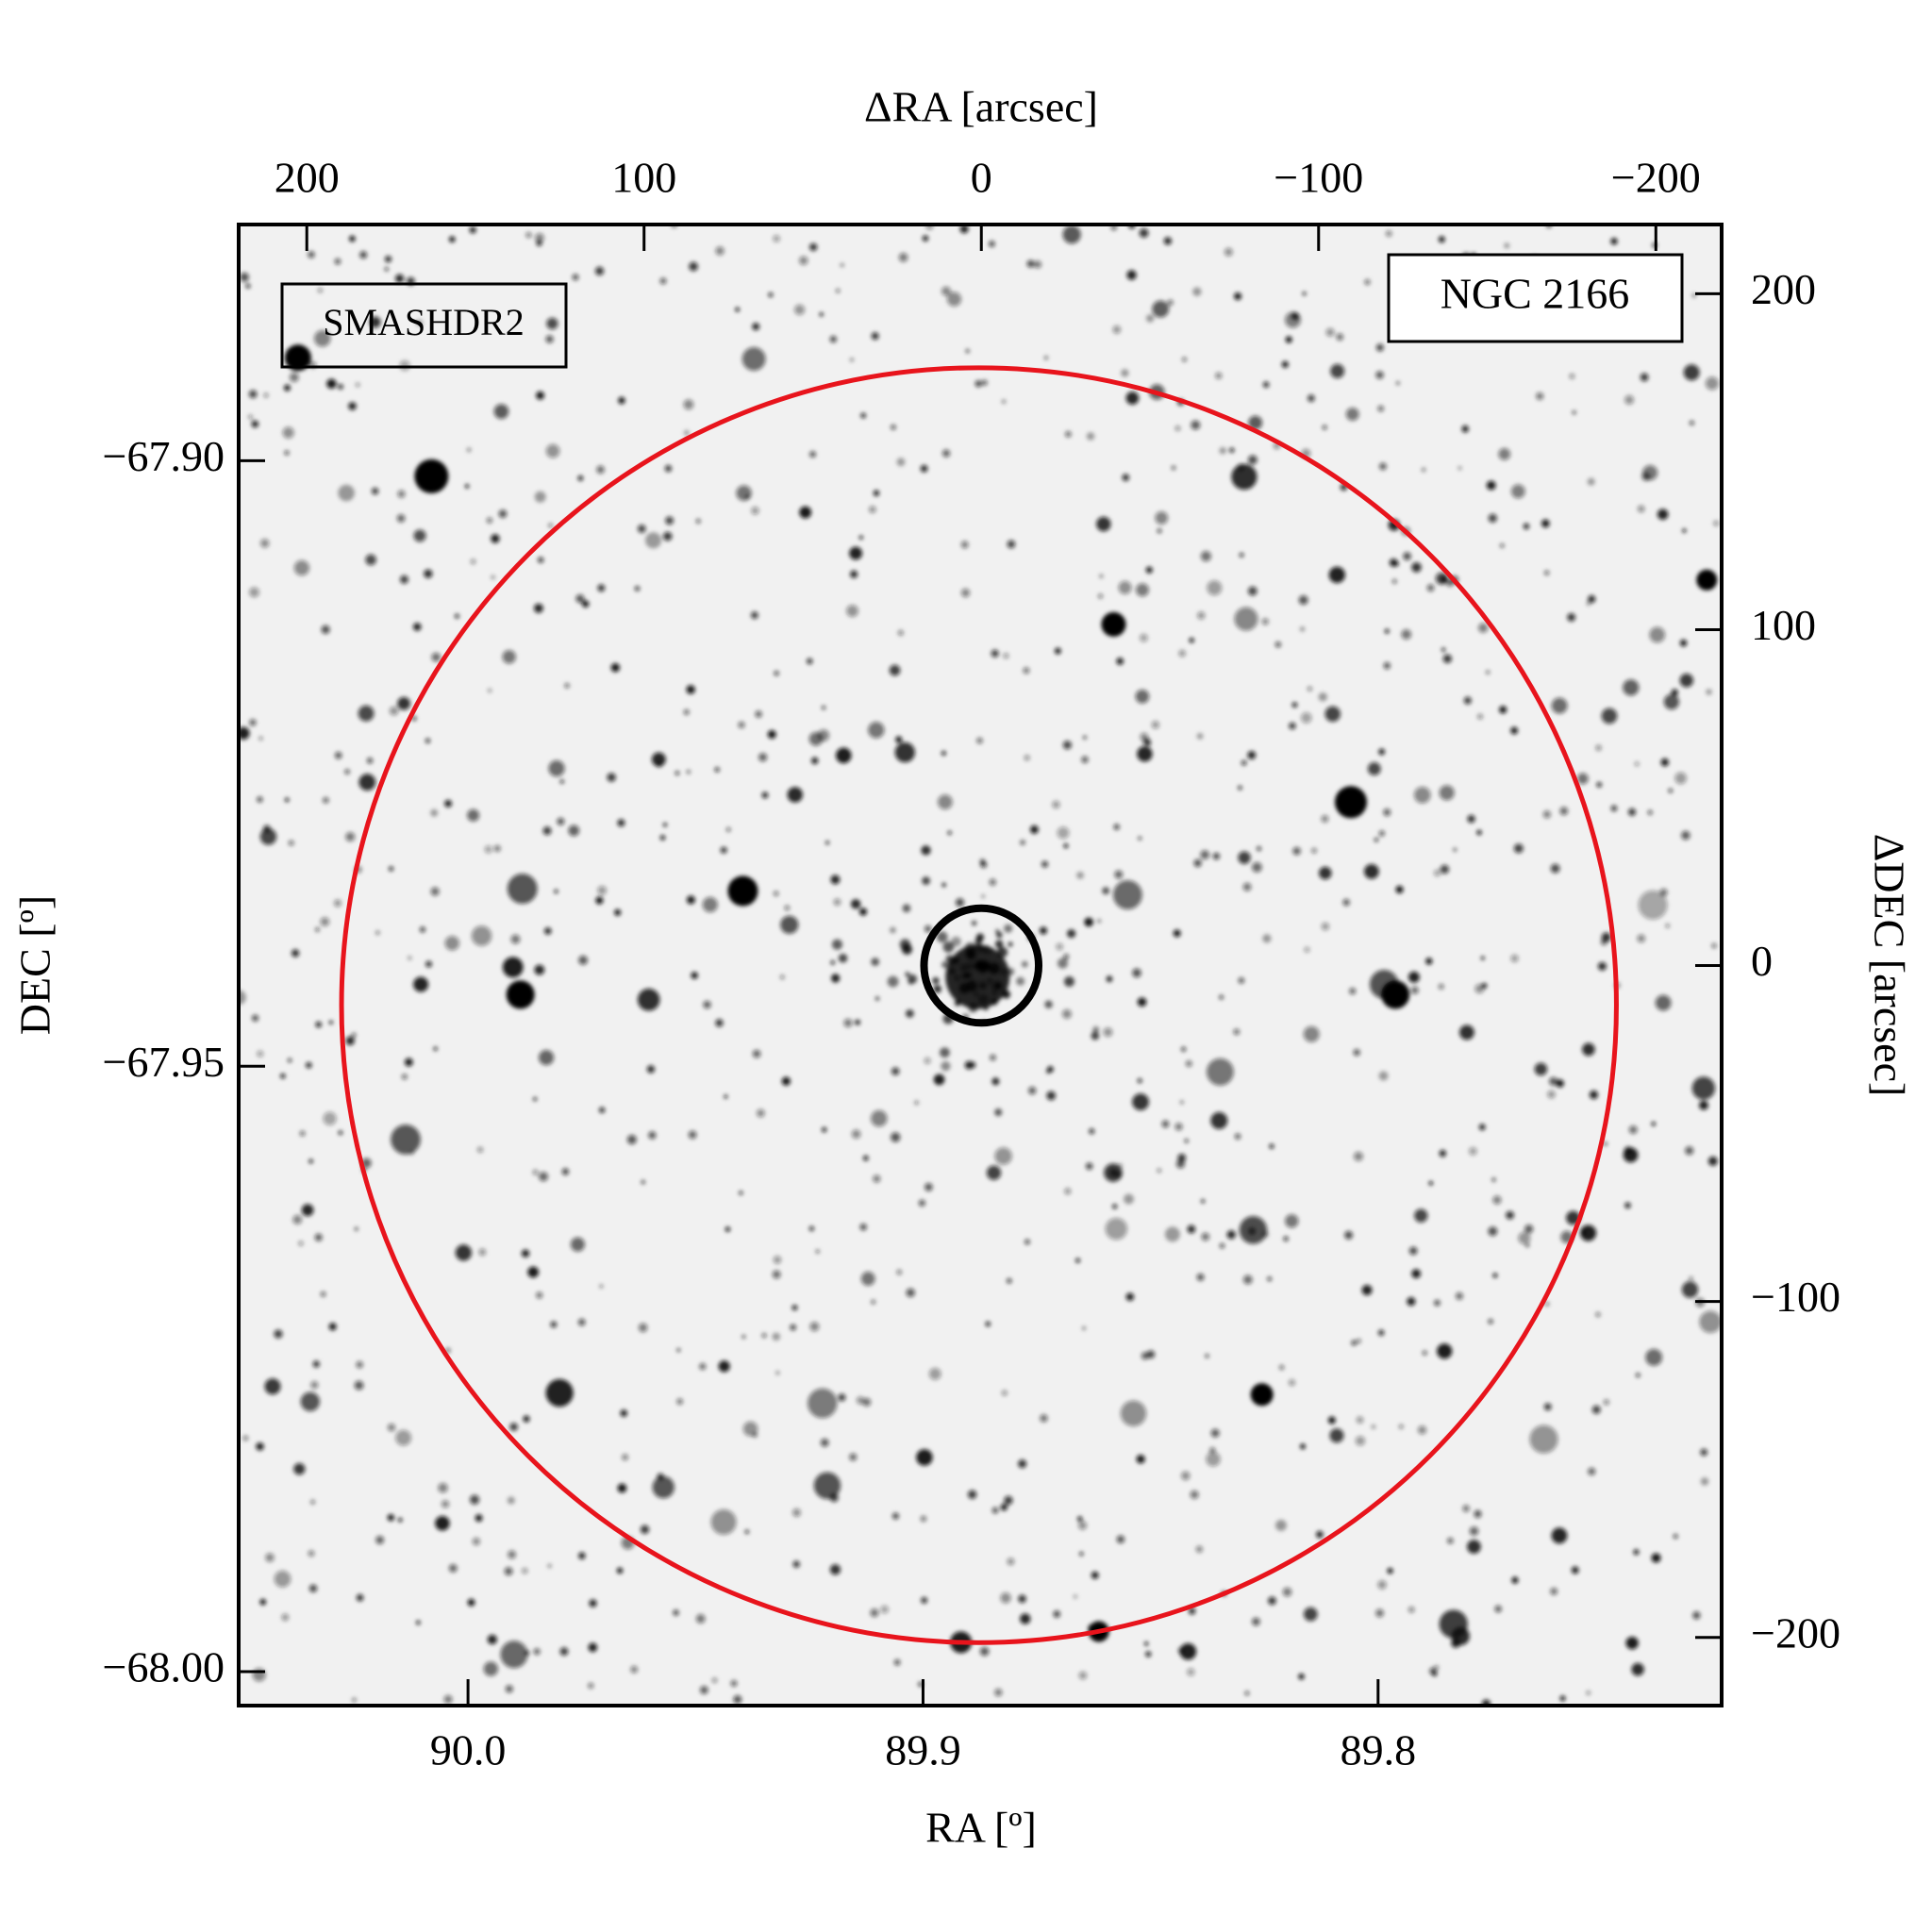 The height and width of the screenshot is (1932, 1932). What do you see at coordinates (1784, 625) in the screenshot?
I see `y2-tick-label: 100` at bounding box center [1784, 625].